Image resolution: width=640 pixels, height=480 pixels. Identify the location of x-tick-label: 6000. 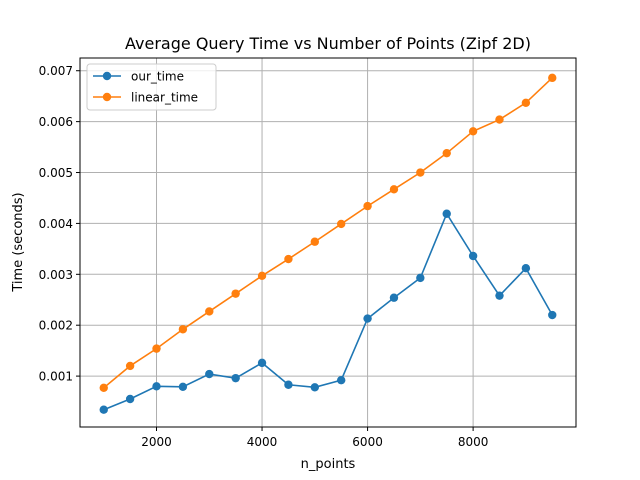
(367, 442).